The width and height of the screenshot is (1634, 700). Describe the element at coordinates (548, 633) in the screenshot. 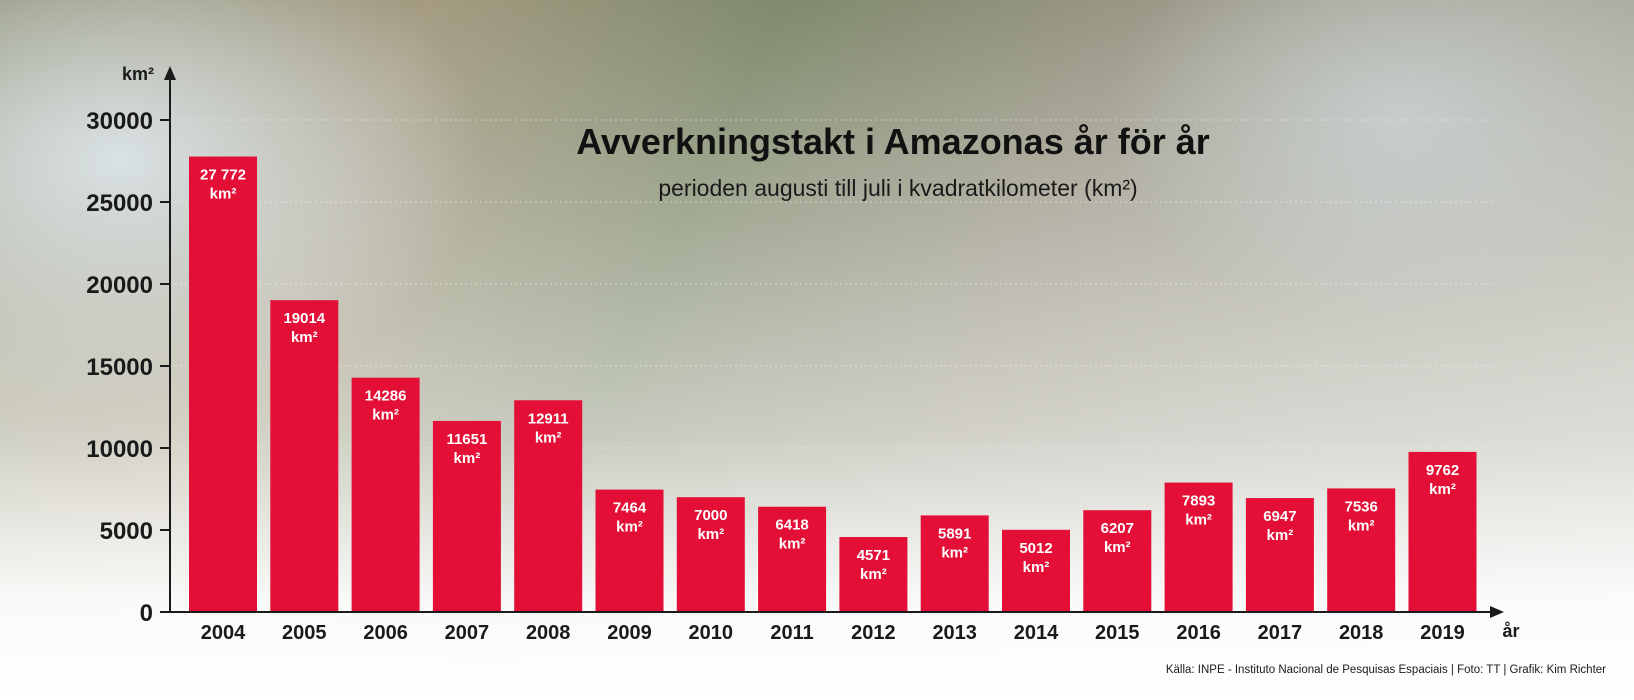

I see `x-tick-label: 2008` at that location.